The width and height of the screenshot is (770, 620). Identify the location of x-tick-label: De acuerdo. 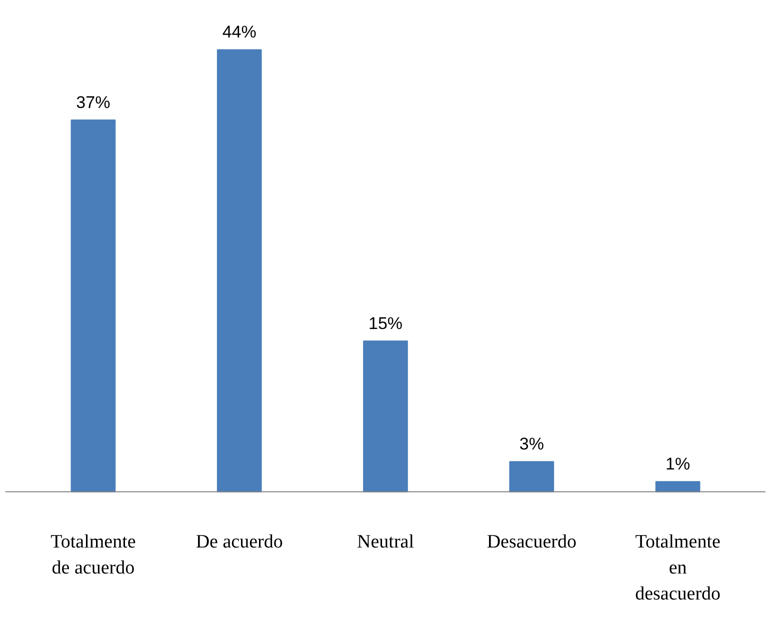
(239, 542).